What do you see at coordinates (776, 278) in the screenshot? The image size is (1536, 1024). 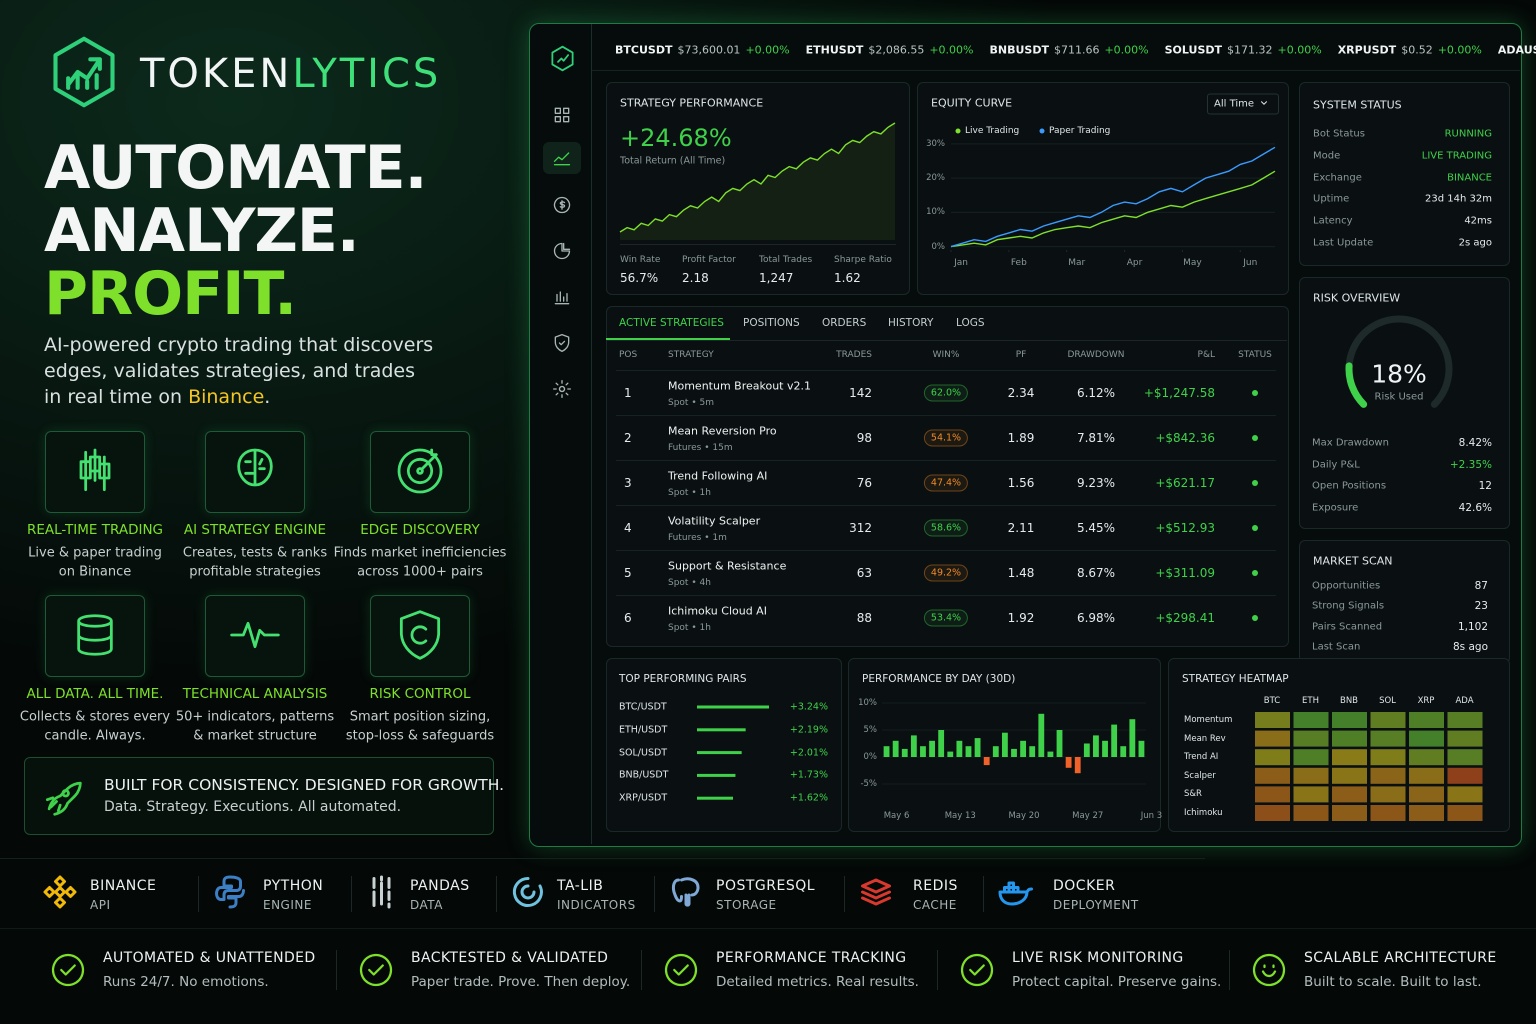 I see `stat-value: 1,247` at bounding box center [776, 278].